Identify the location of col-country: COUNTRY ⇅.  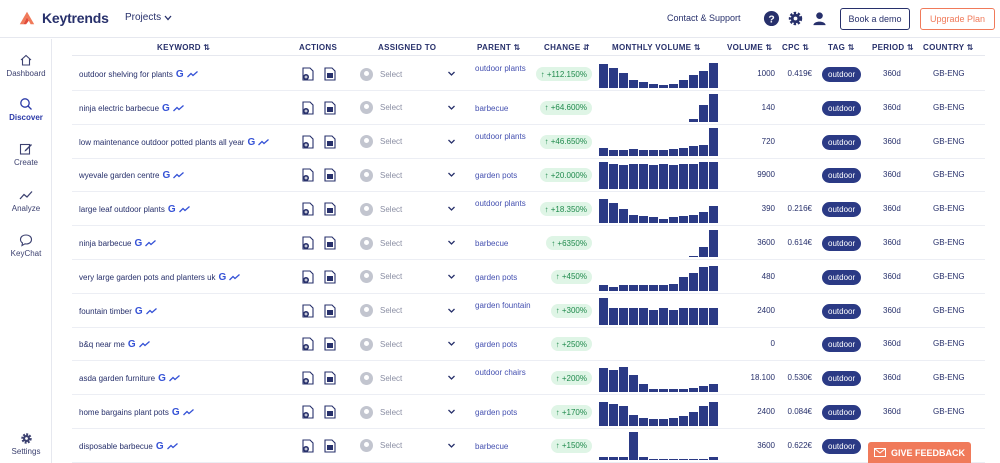
(948, 47).